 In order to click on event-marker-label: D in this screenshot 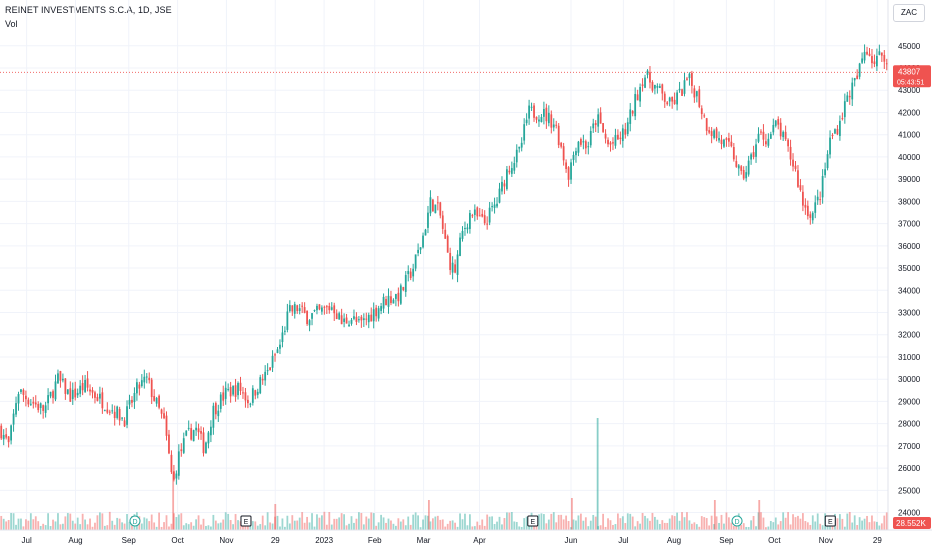, I will do `click(134, 522)`.